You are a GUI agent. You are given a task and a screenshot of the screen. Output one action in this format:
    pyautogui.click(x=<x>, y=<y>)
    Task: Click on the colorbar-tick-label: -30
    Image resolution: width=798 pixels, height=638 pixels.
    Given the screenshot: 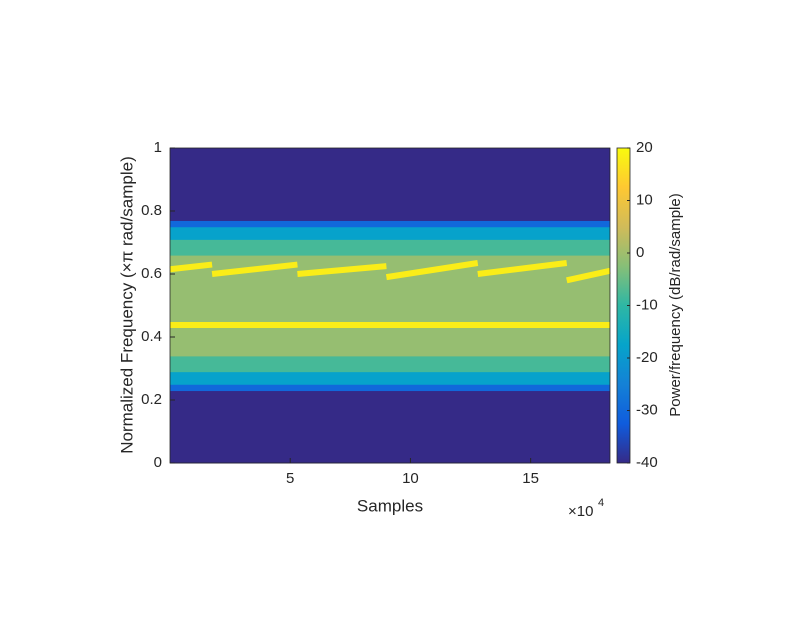 What is the action you would take?
    pyautogui.click(x=647, y=409)
    